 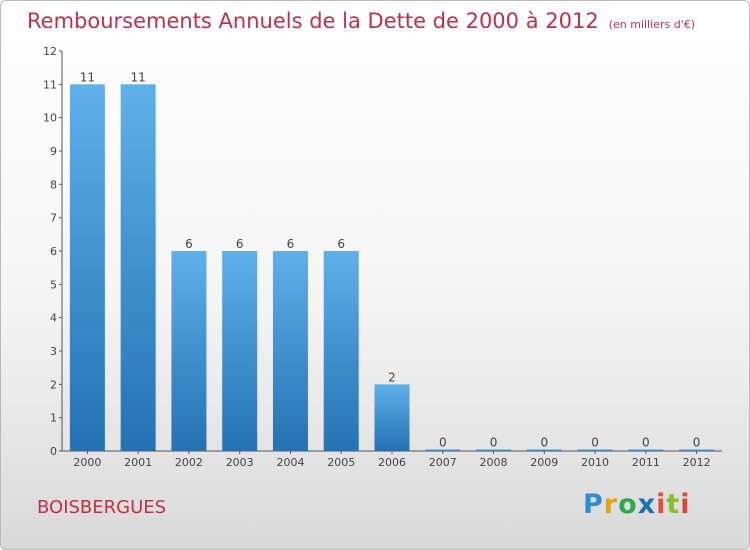 What do you see at coordinates (240, 462) in the screenshot?
I see `x-tick-label: 2003` at bounding box center [240, 462].